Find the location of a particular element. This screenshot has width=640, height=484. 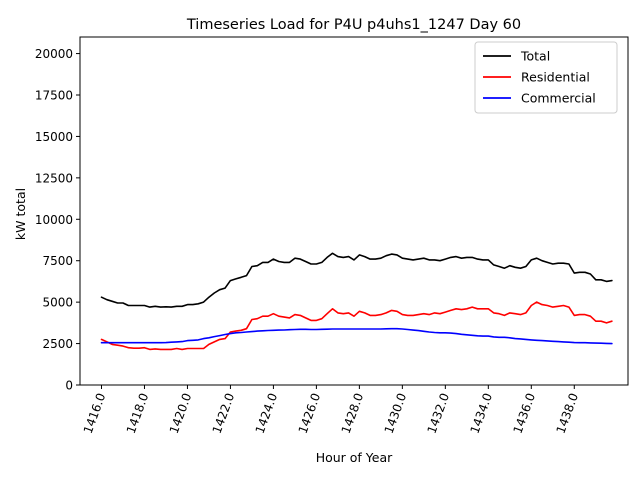

y-tick-label: 10000 is located at coordinates (54, 220).